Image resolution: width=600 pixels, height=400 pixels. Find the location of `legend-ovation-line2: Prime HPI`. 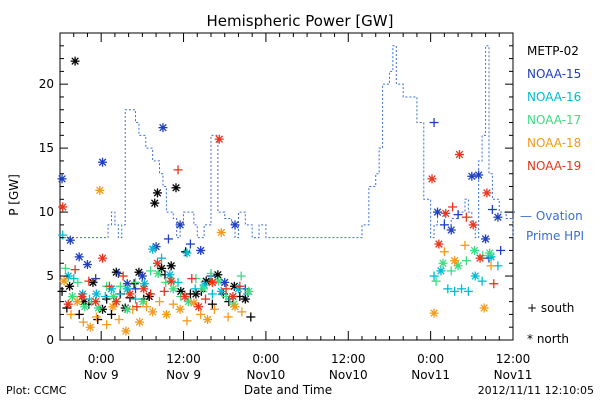

legend-ovation-line2: Prime HPI is located at coordinates (555, 236).